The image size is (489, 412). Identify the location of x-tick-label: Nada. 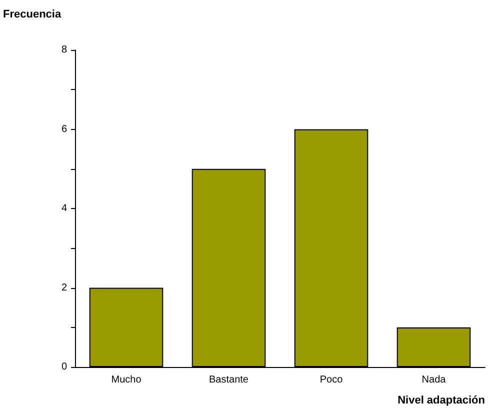
(434, 380).